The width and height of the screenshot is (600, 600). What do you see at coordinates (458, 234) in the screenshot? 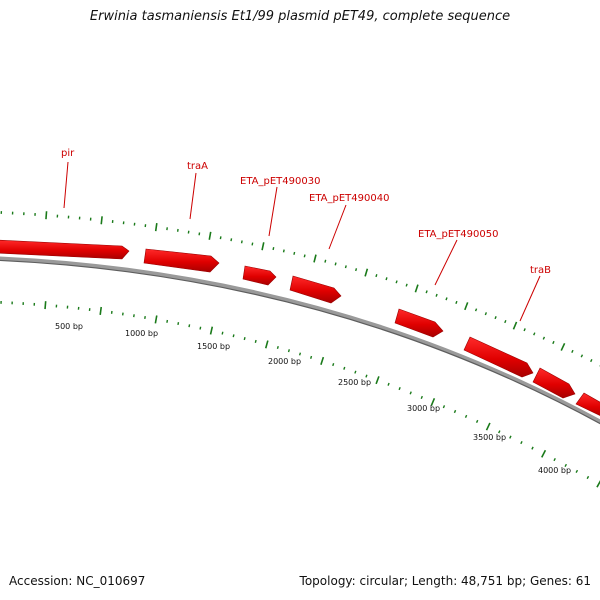
I see `gene-label-eta50: ETA_pET490050` at bounding box center [458, 234].